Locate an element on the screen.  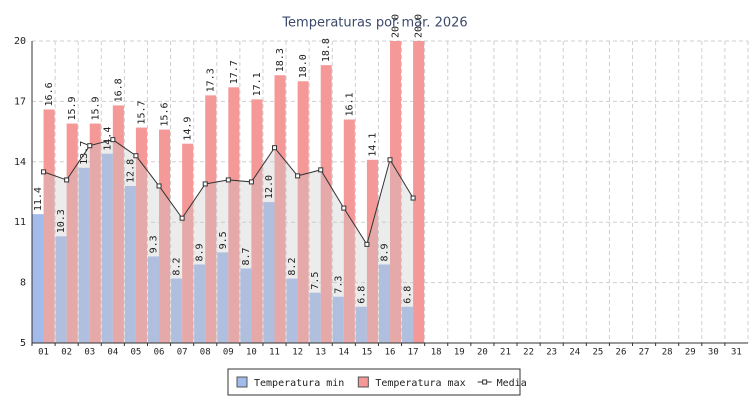
x-tick-label: 09 is located at coordinates (228, 353).